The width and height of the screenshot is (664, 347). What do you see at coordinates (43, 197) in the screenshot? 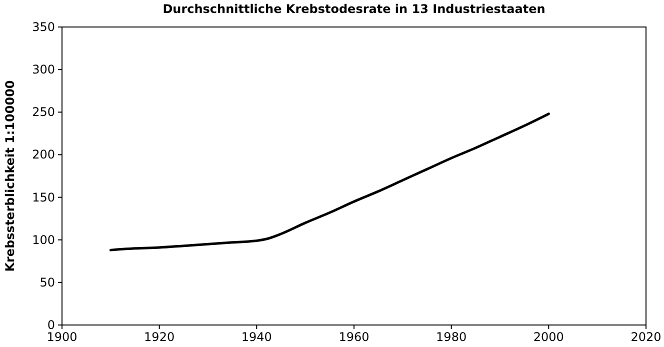
I see `y-tick-label: 150` at bounding box center [43, 197].